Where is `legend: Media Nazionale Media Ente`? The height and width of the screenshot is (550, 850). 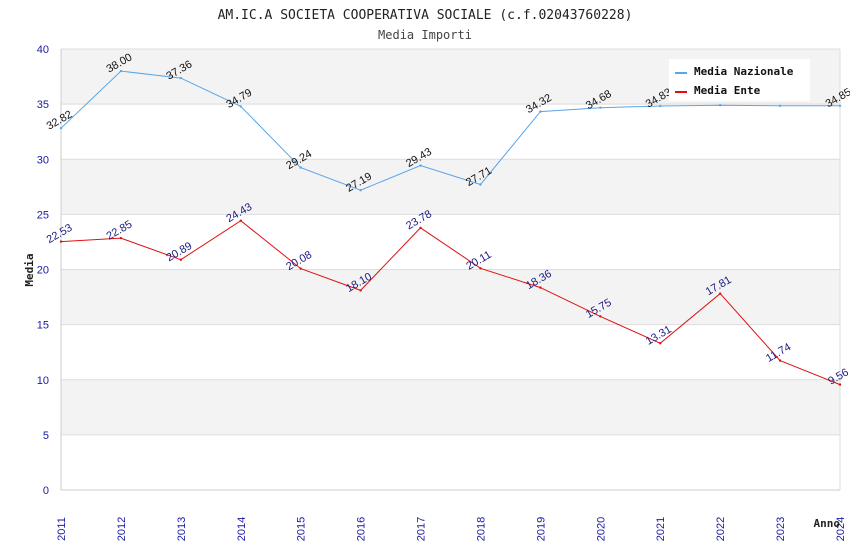 legend: Media Nazionale Media Ente is located at coordinates (739, 80).